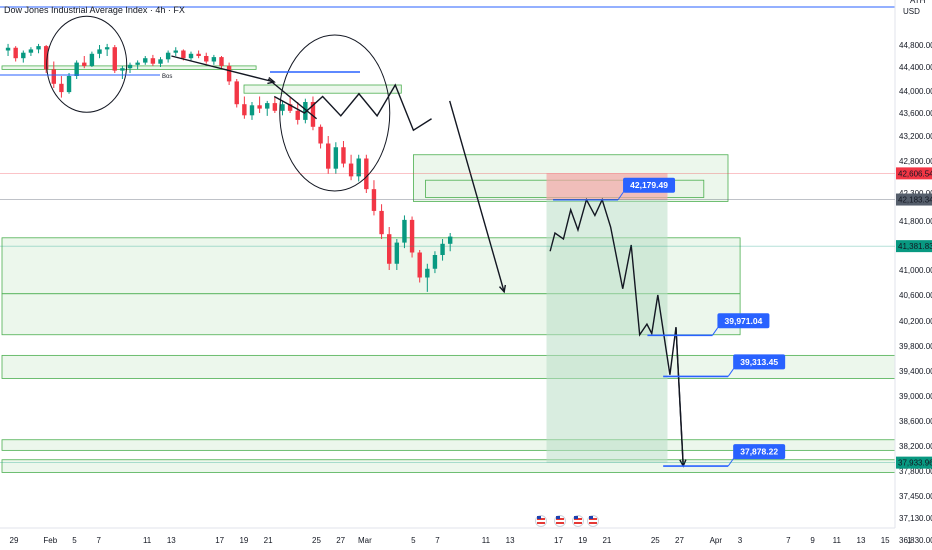 The image size is (932, 550). I want to click on y-tick-label: 39,000.00, so click(915, 396).